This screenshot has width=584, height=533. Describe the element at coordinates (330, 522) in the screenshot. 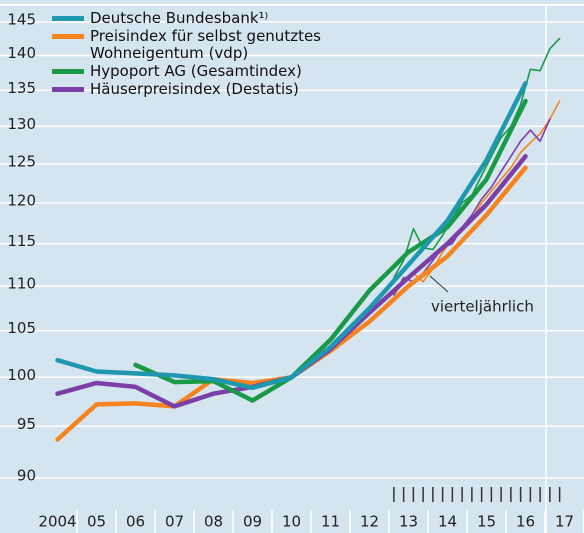

I see `x-tick-label: 11` at that location.